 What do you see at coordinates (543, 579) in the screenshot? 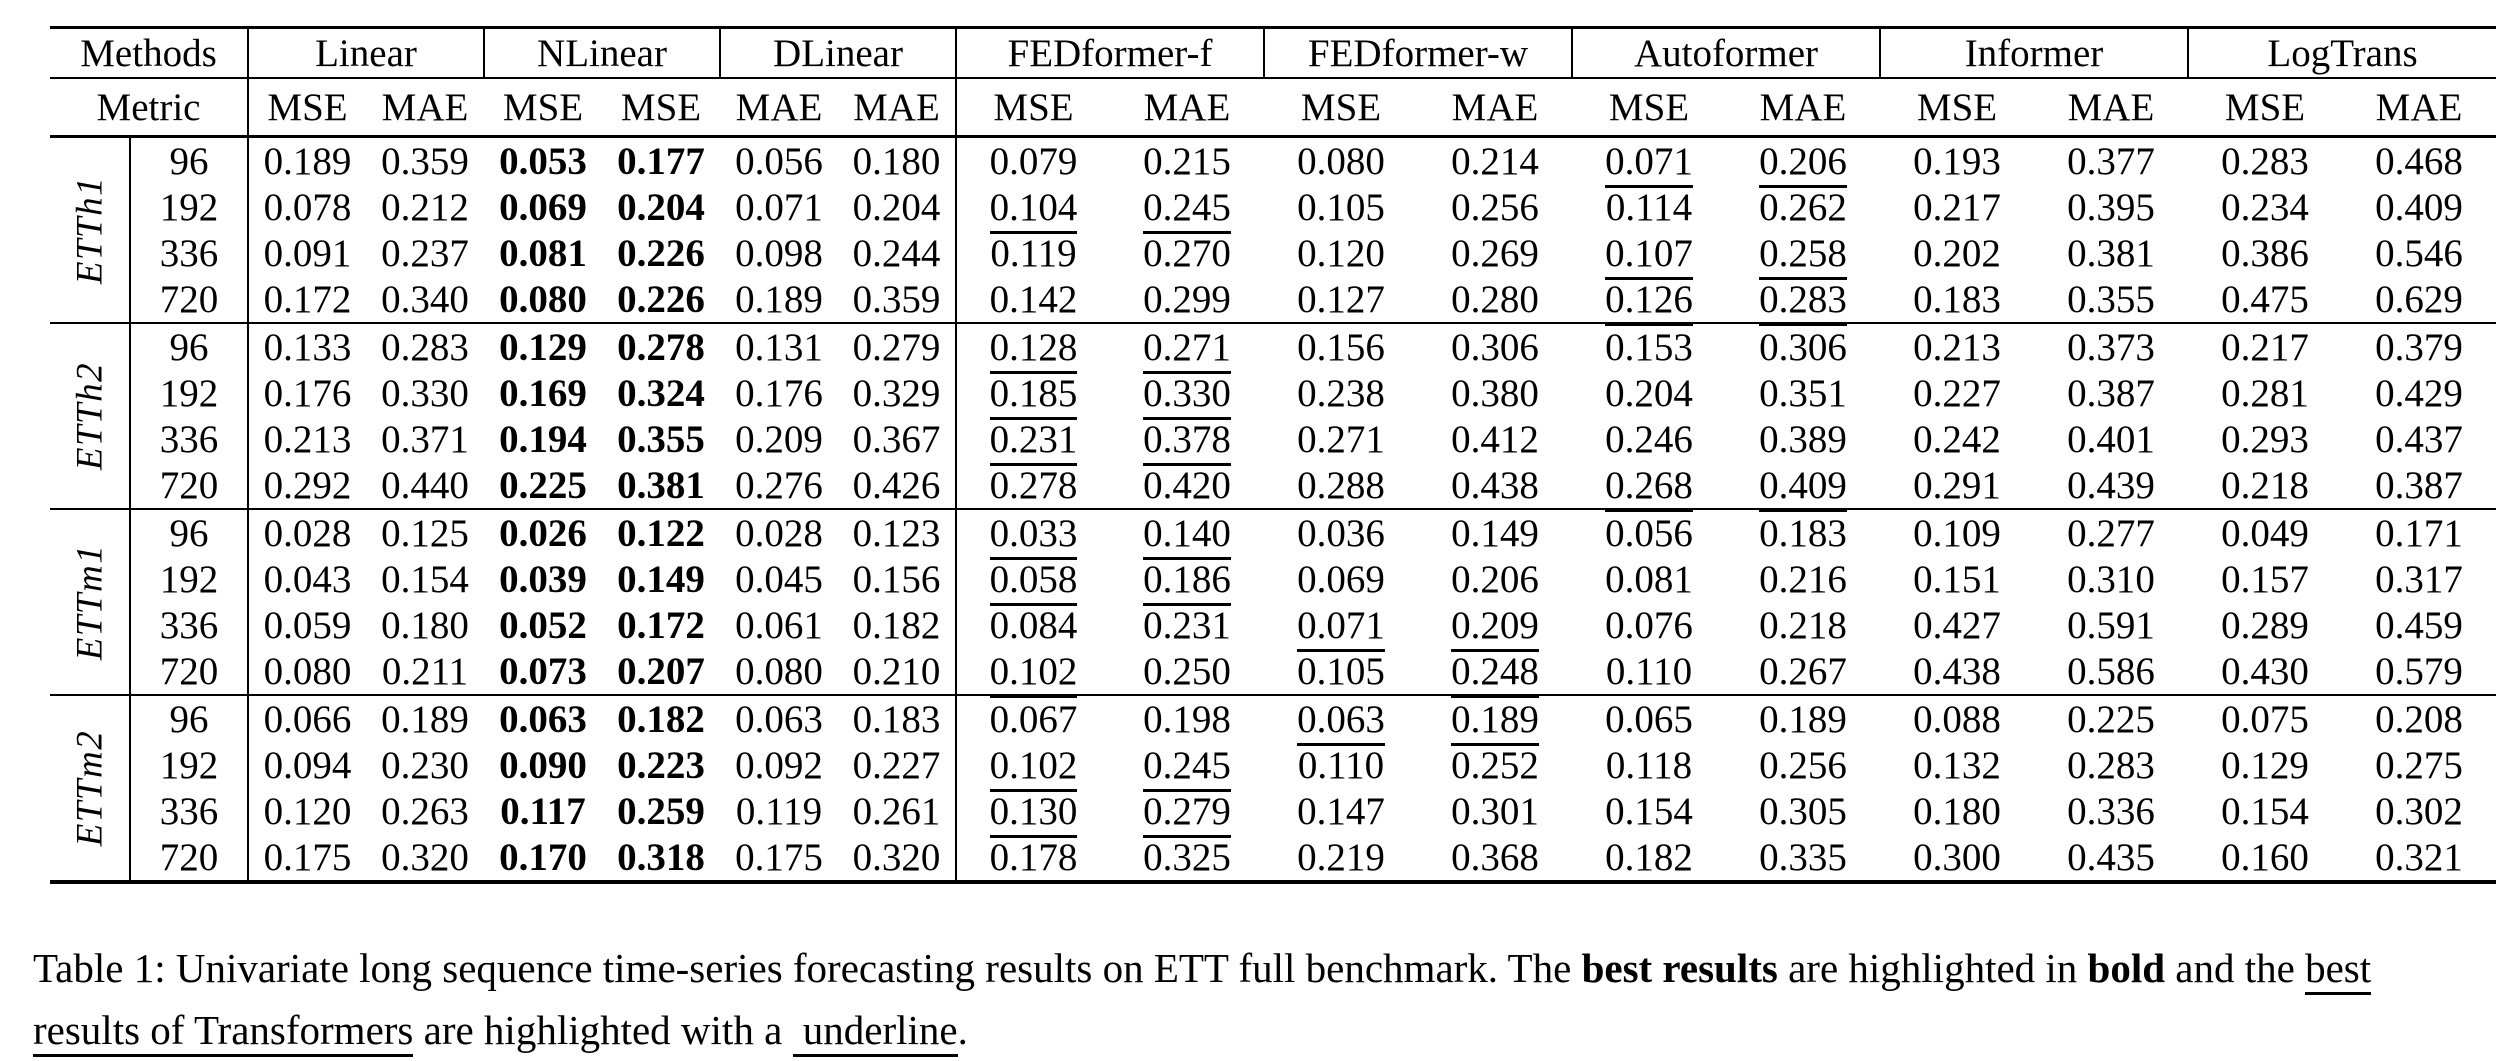
I see `metric-value-cell: 0.039` at bounding box center [543, 579].